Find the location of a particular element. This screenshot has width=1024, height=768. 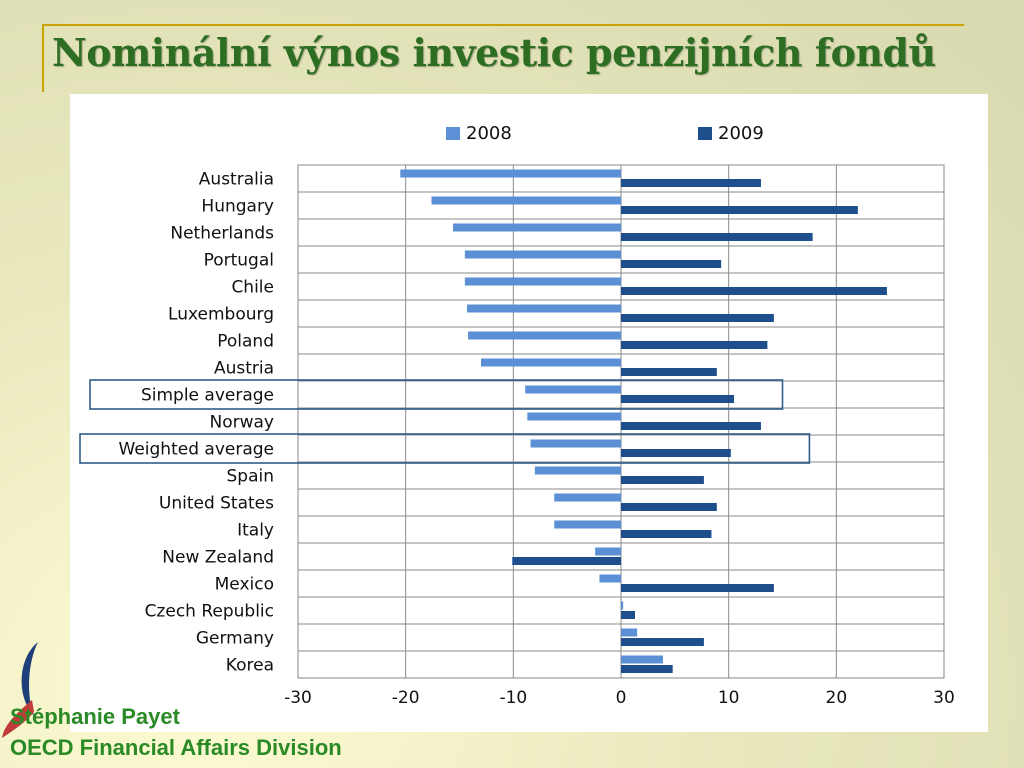

x-tick-label: 0 is located at coordinates (621, 698).